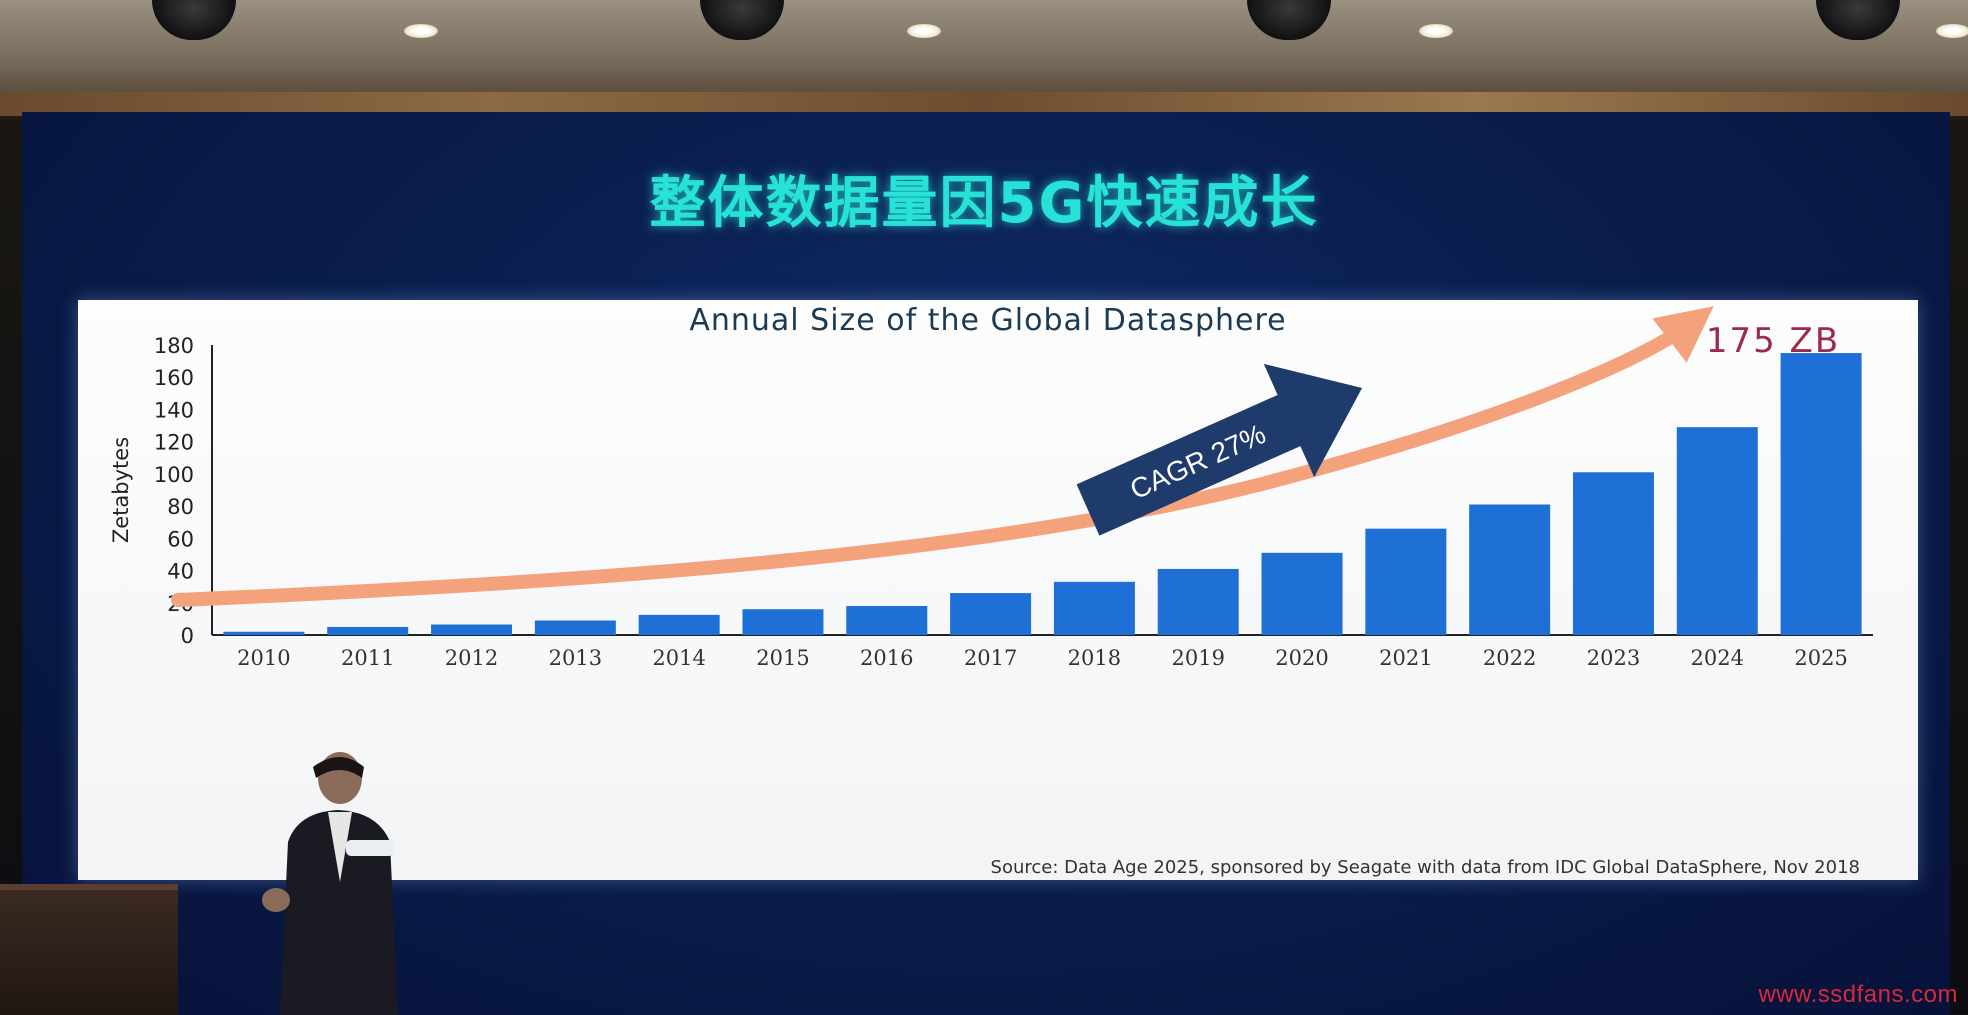 The image size is (1968, 1015). What do you see at coordinates (990, 658) in the screenshot?
I see `x-tick-label: 2017` at bounding box center [990, 658].